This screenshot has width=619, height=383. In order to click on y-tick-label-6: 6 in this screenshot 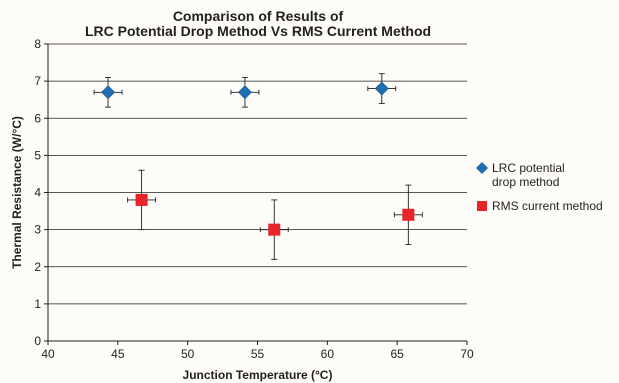, I will do `click(37, 118)`.